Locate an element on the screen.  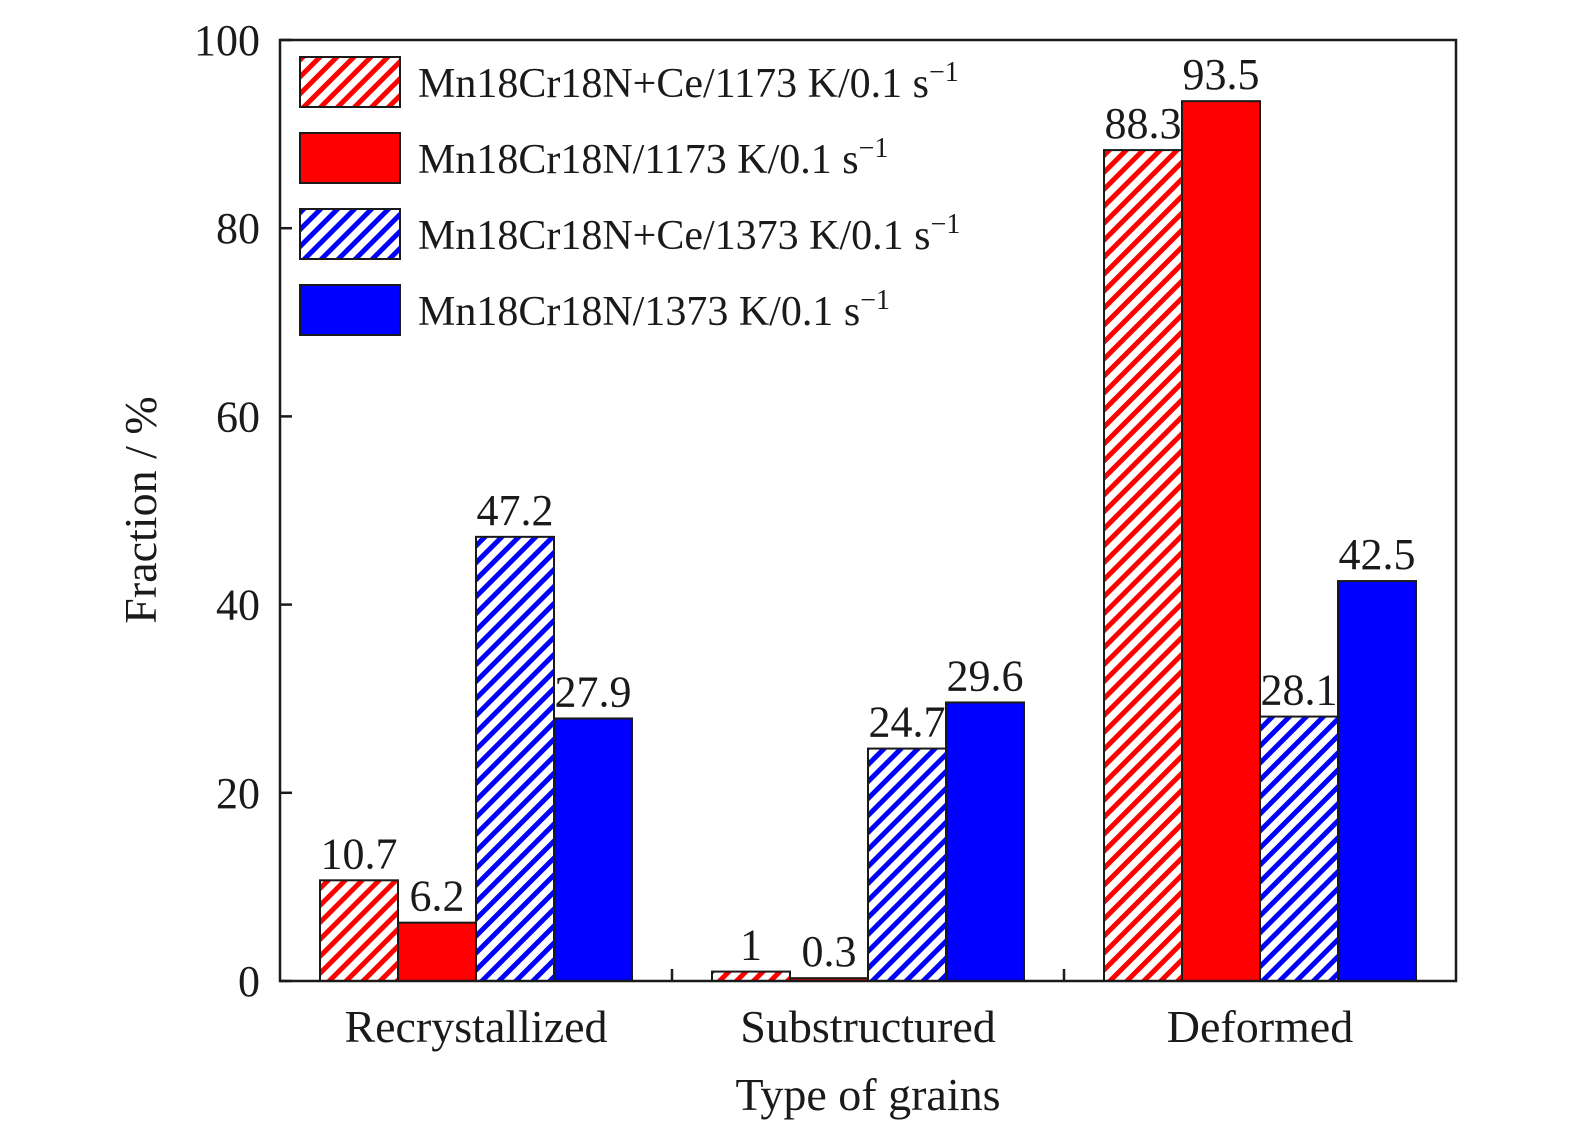
legend-label-text: Mn18Cr18N/1173 K/0.1 s is located at coordinates (638, 160).